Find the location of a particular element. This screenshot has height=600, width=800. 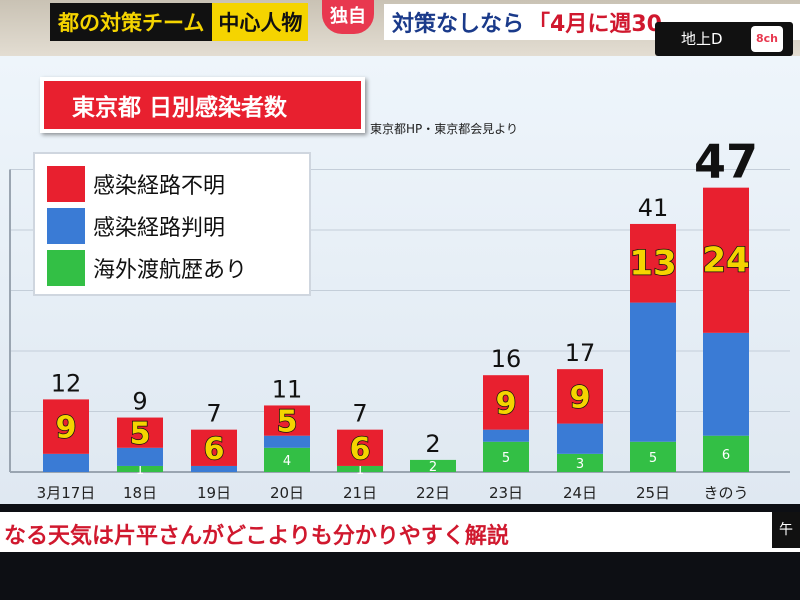

ticker-text: なる天気は片平さんがどこよりも分かりやすく解説 is located at coordinates (256, 536).